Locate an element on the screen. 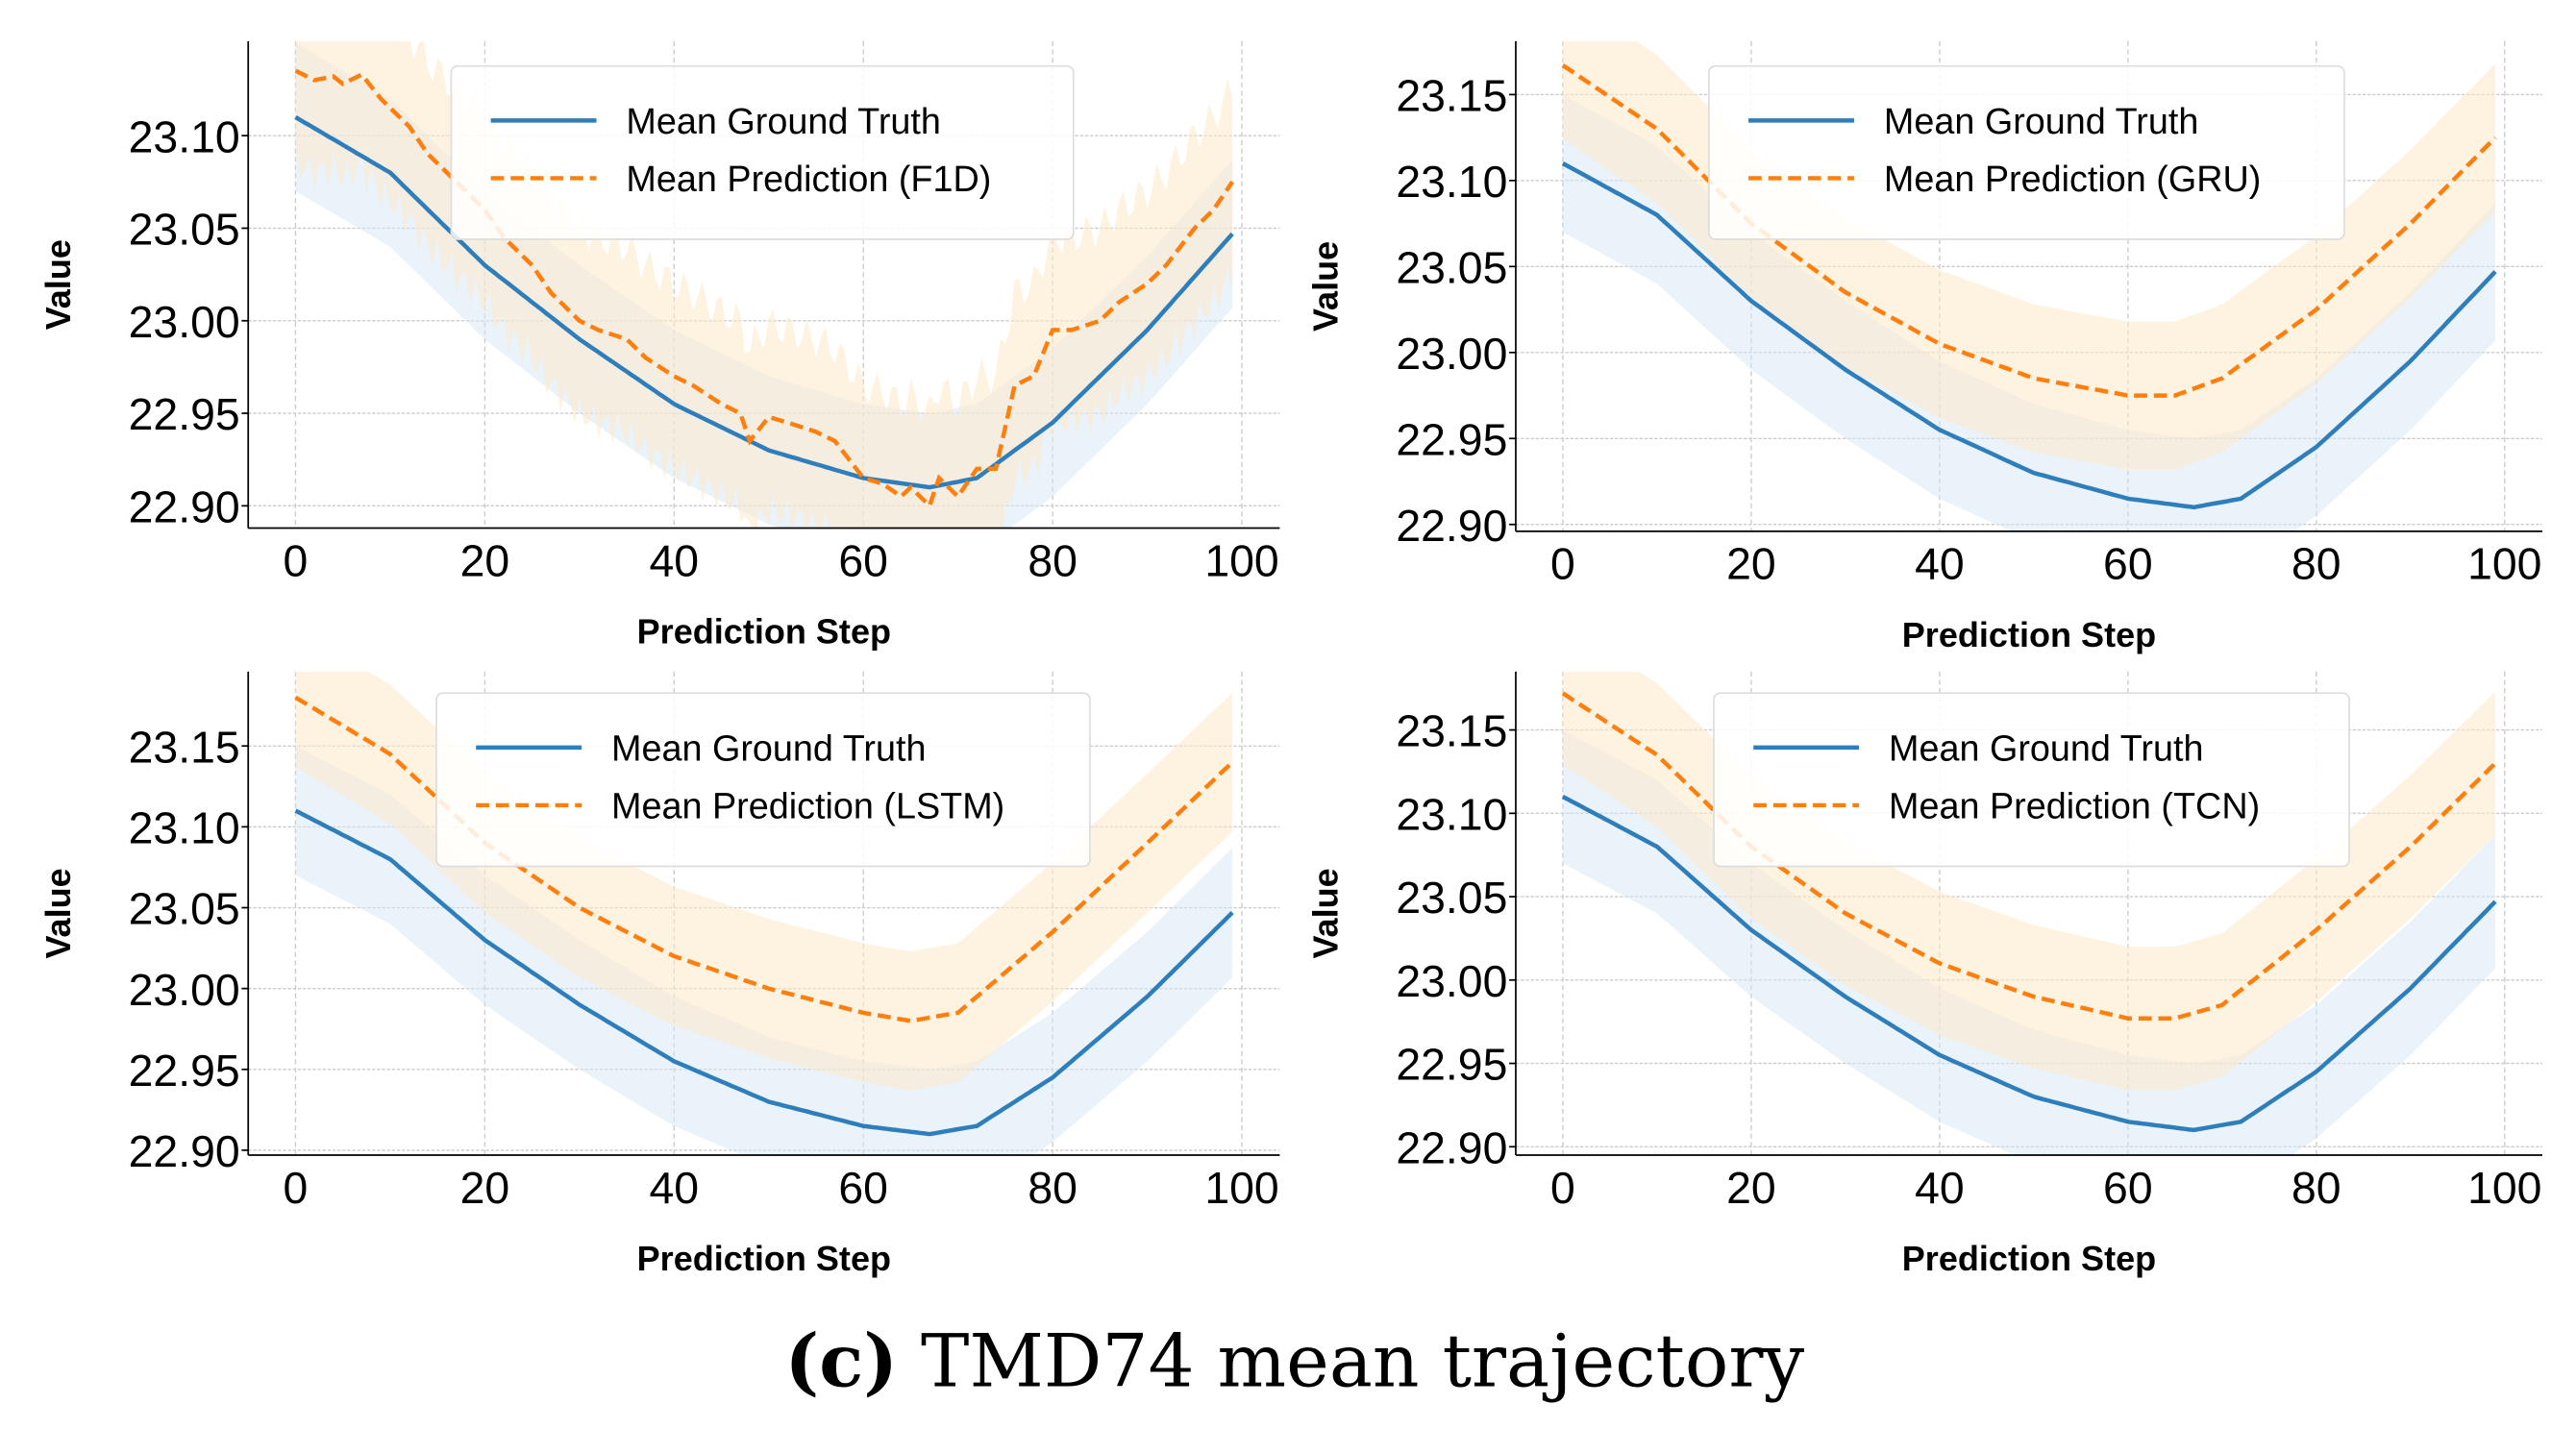 The width and height of the screenshot is (2576, 1429). legend: Mean Ground Truth Mean Prediction (LSTM) is located at coordinates (763, 780).